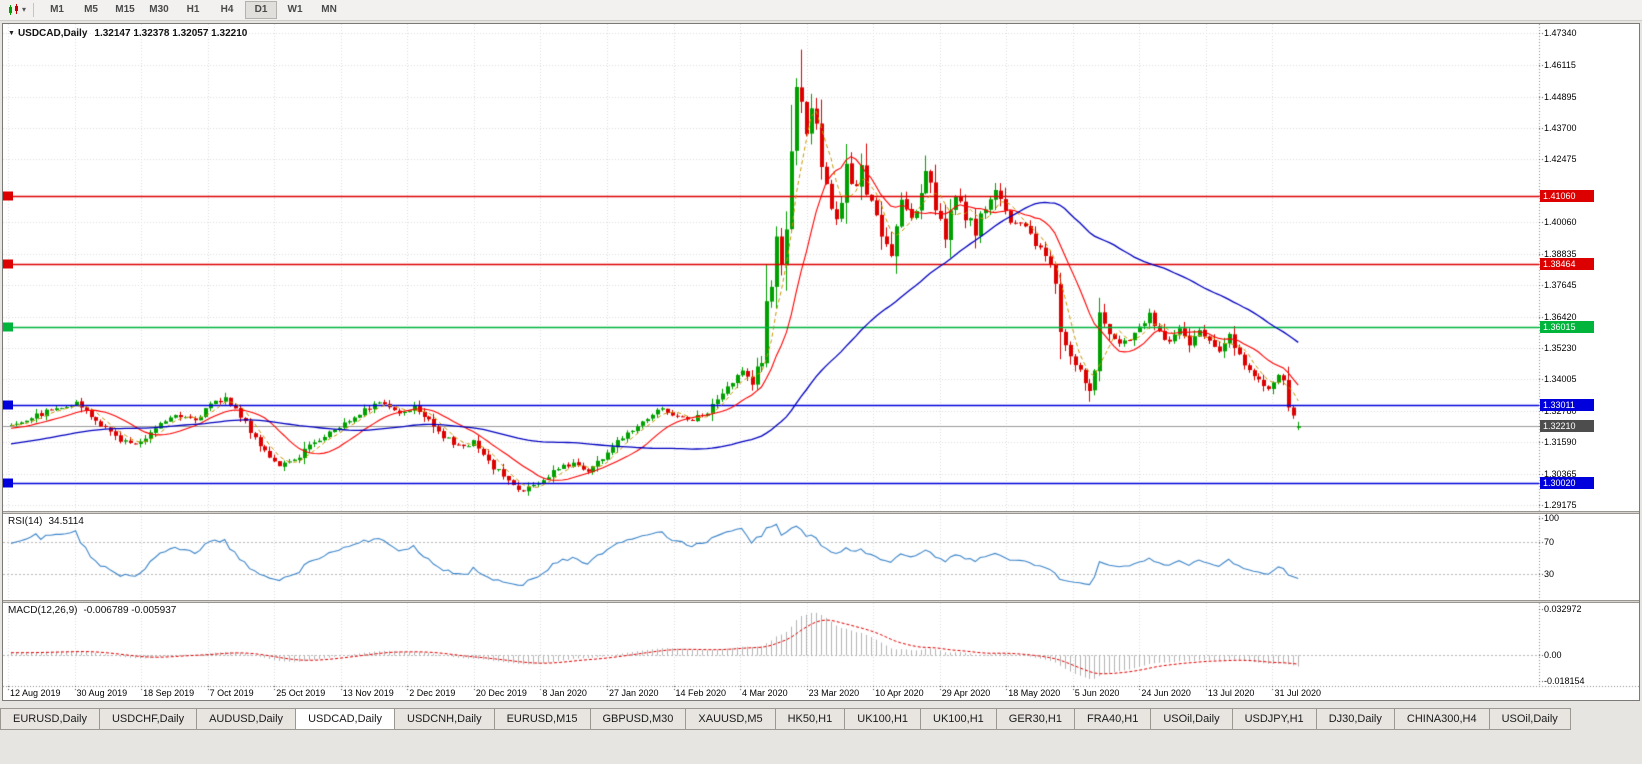 The image size is (1642, 764). I want to click on chart-tab-ger30-h1: GER30,H1, so click(1035, 719).